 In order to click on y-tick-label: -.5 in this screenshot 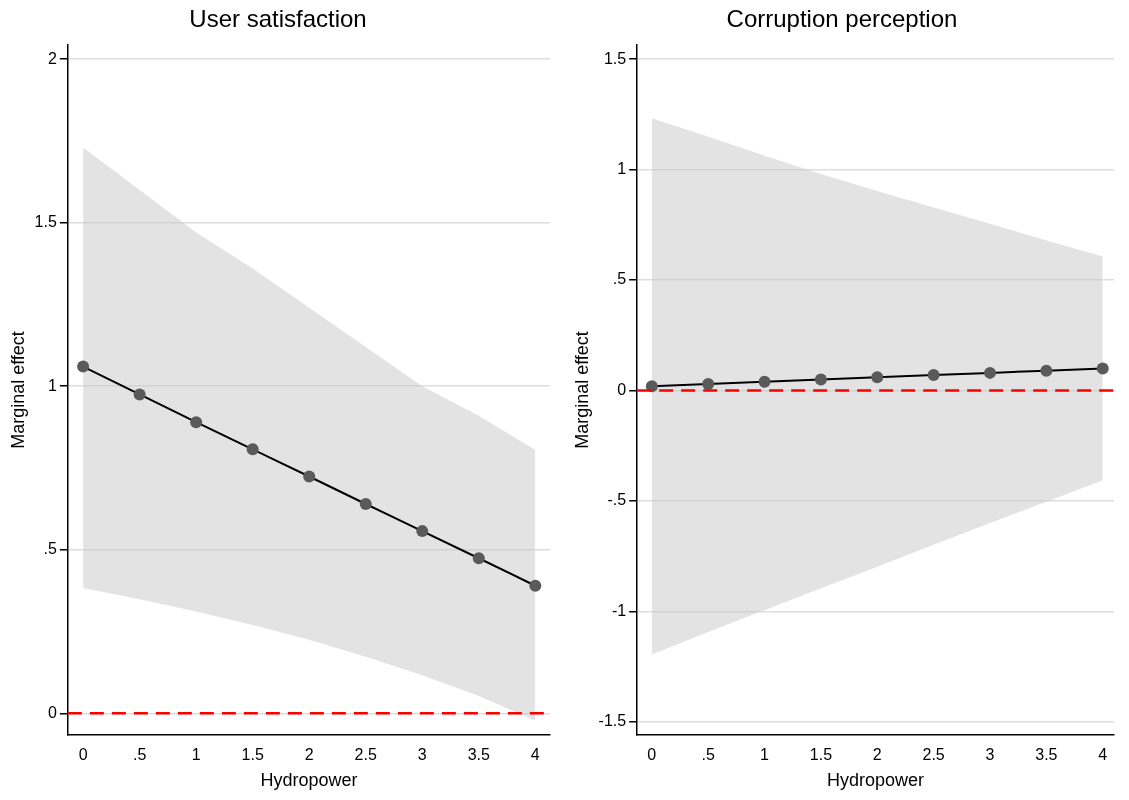, I will do `click(617, 500)`.